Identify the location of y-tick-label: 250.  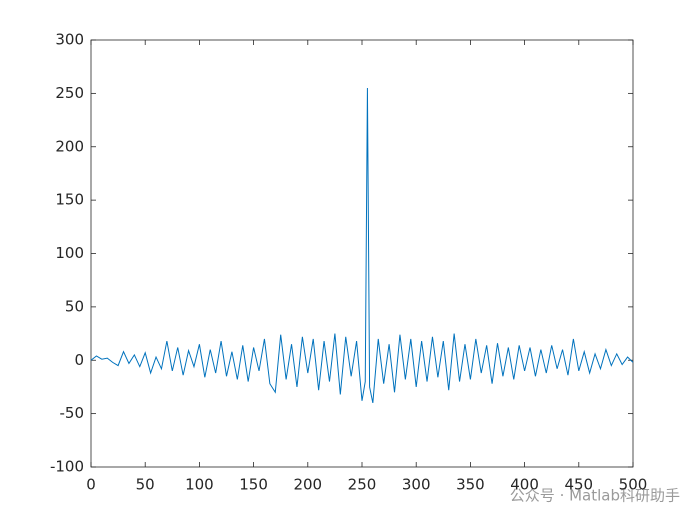
(69, 93).